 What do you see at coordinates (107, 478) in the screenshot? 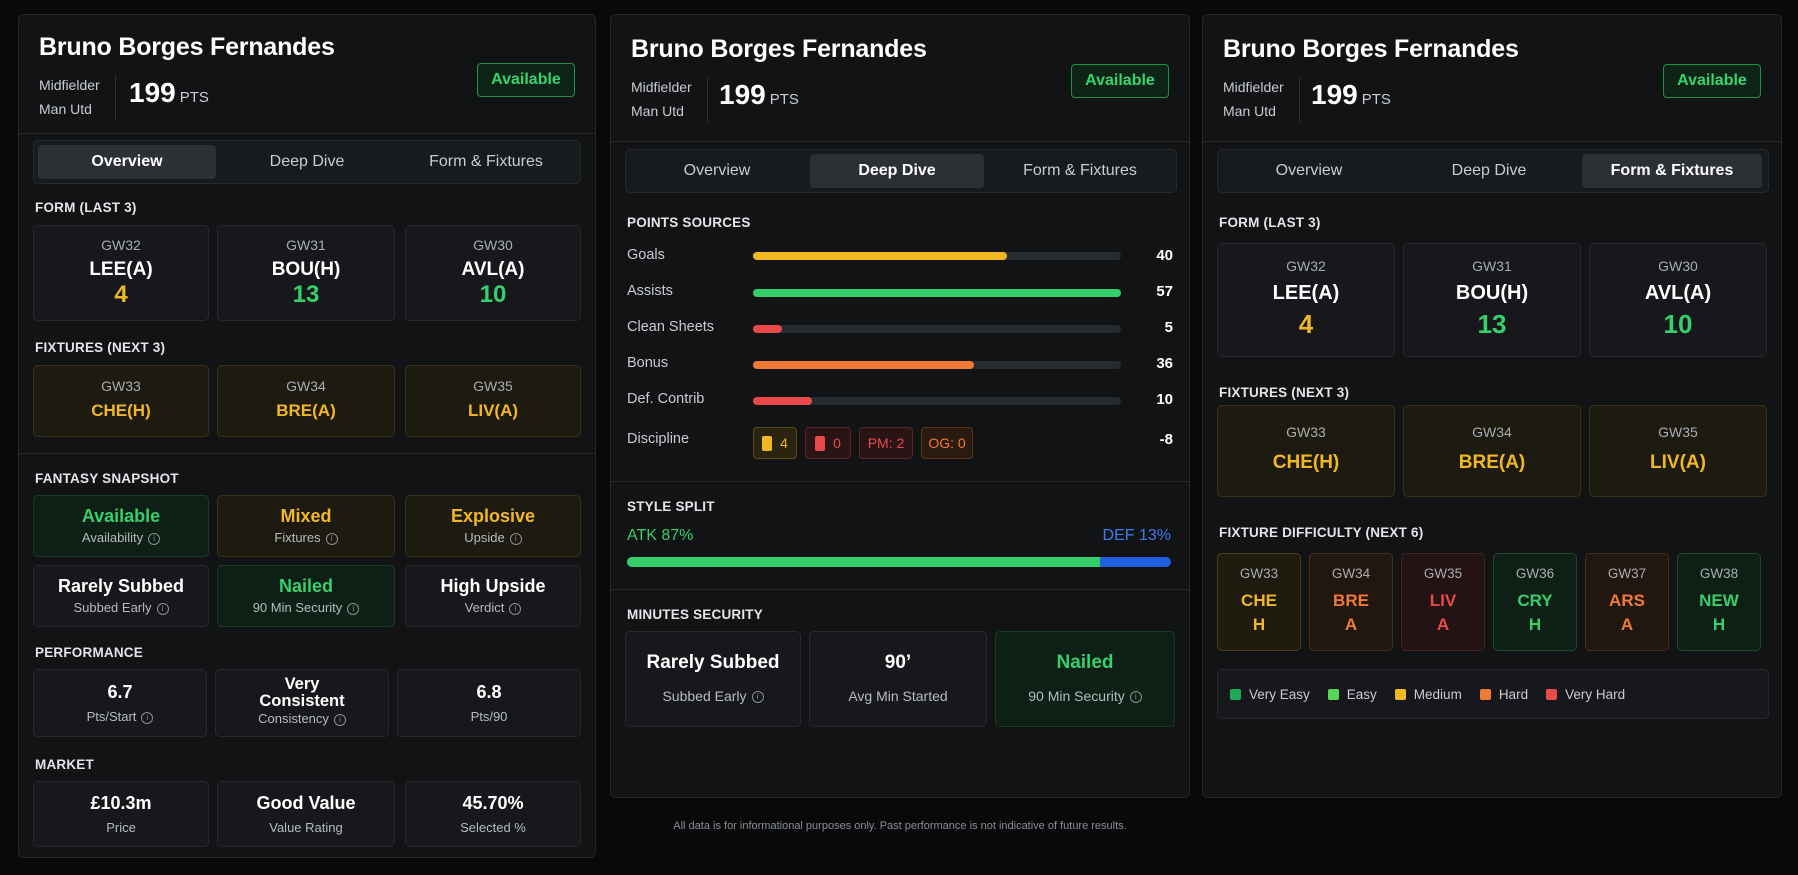
I see `section-title-snapshot: FANTASY SNAPSHOT` at bounding box center [107, 478].